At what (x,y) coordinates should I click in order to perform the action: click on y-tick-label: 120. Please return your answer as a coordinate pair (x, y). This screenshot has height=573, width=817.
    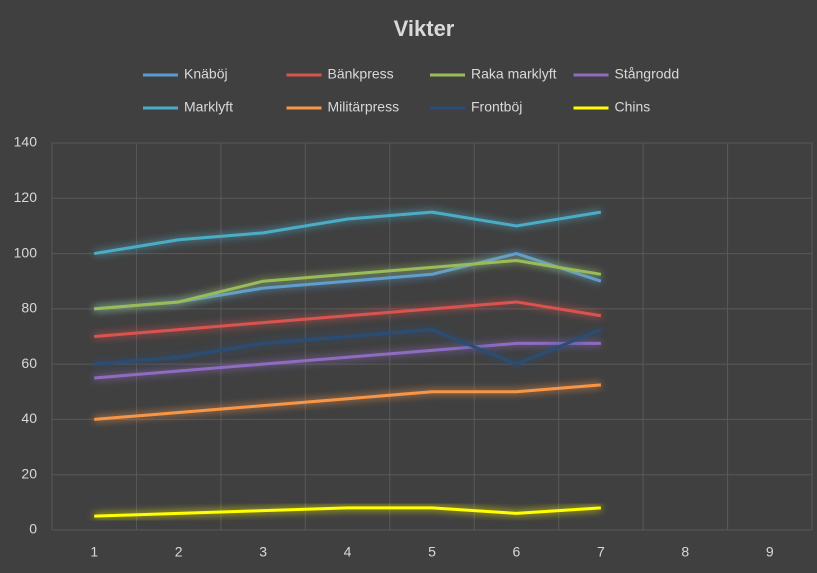
    Looking at the image, I should click on (26, 197).